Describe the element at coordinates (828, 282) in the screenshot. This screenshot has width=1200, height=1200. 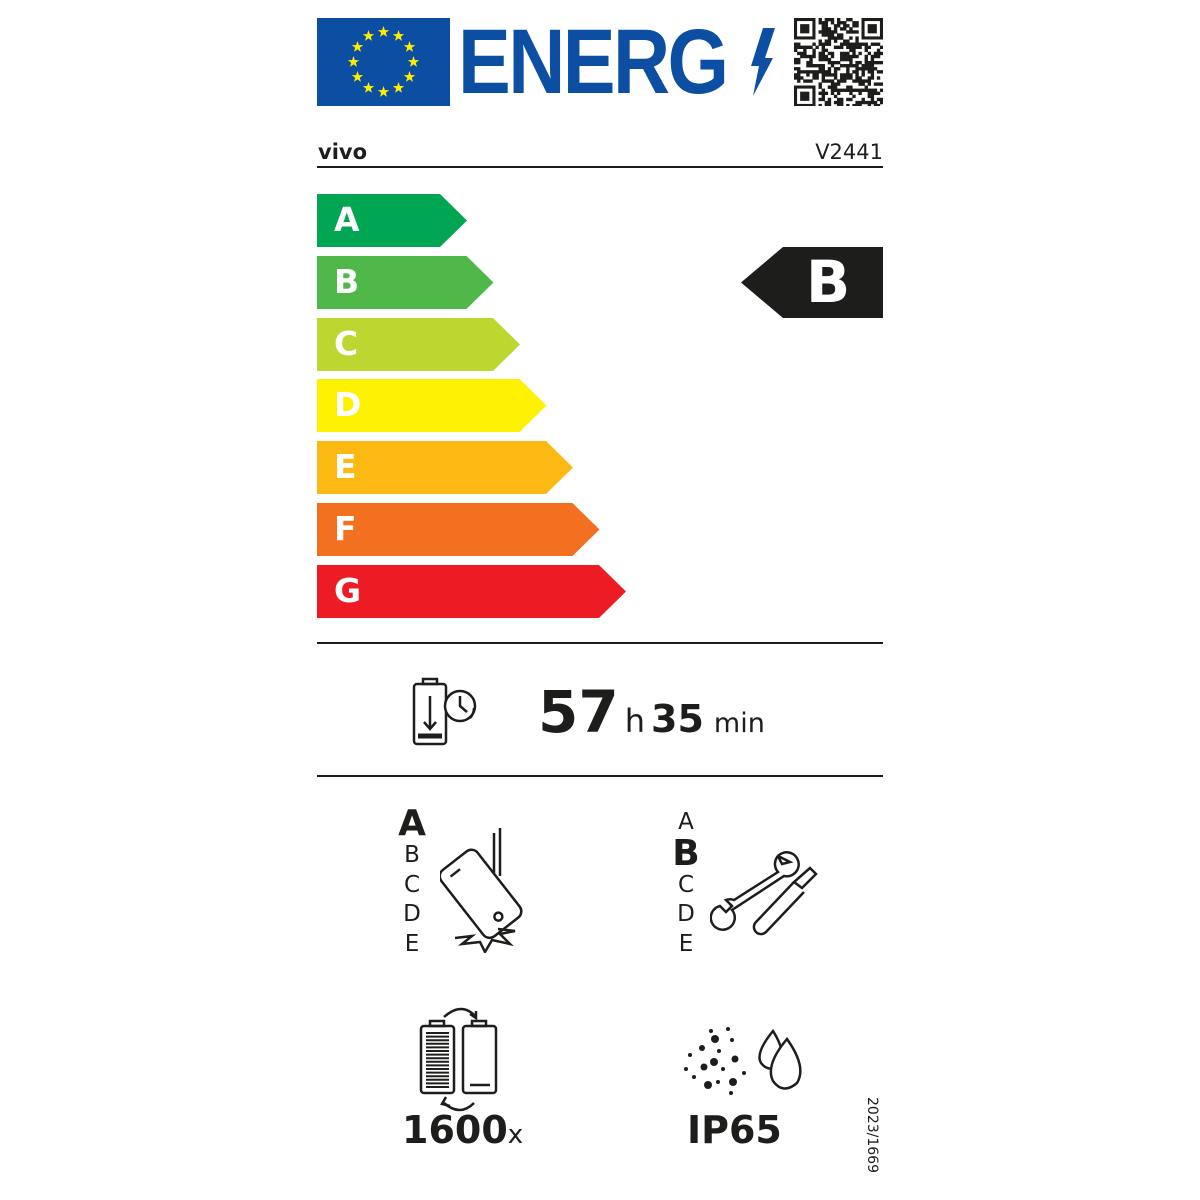
I see `rating-letter: B` at that location.